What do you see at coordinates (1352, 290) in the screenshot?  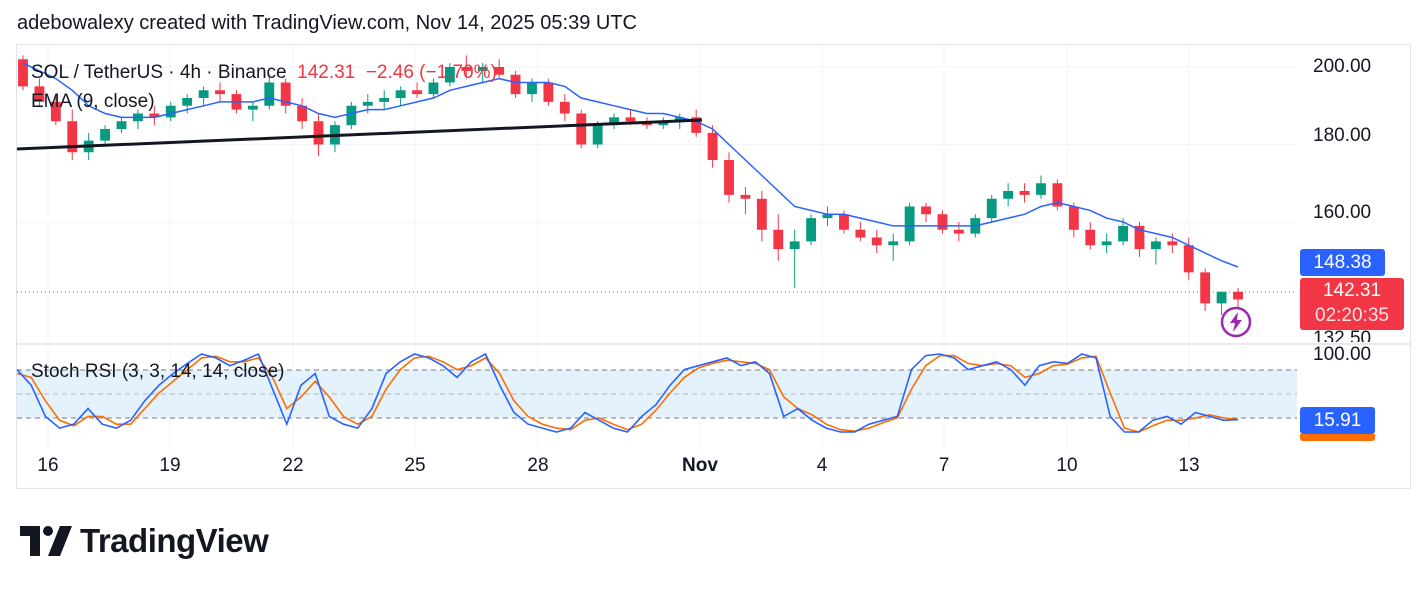 I see `last-price-label-value: 142.31` at bounding box center [1352, 290].